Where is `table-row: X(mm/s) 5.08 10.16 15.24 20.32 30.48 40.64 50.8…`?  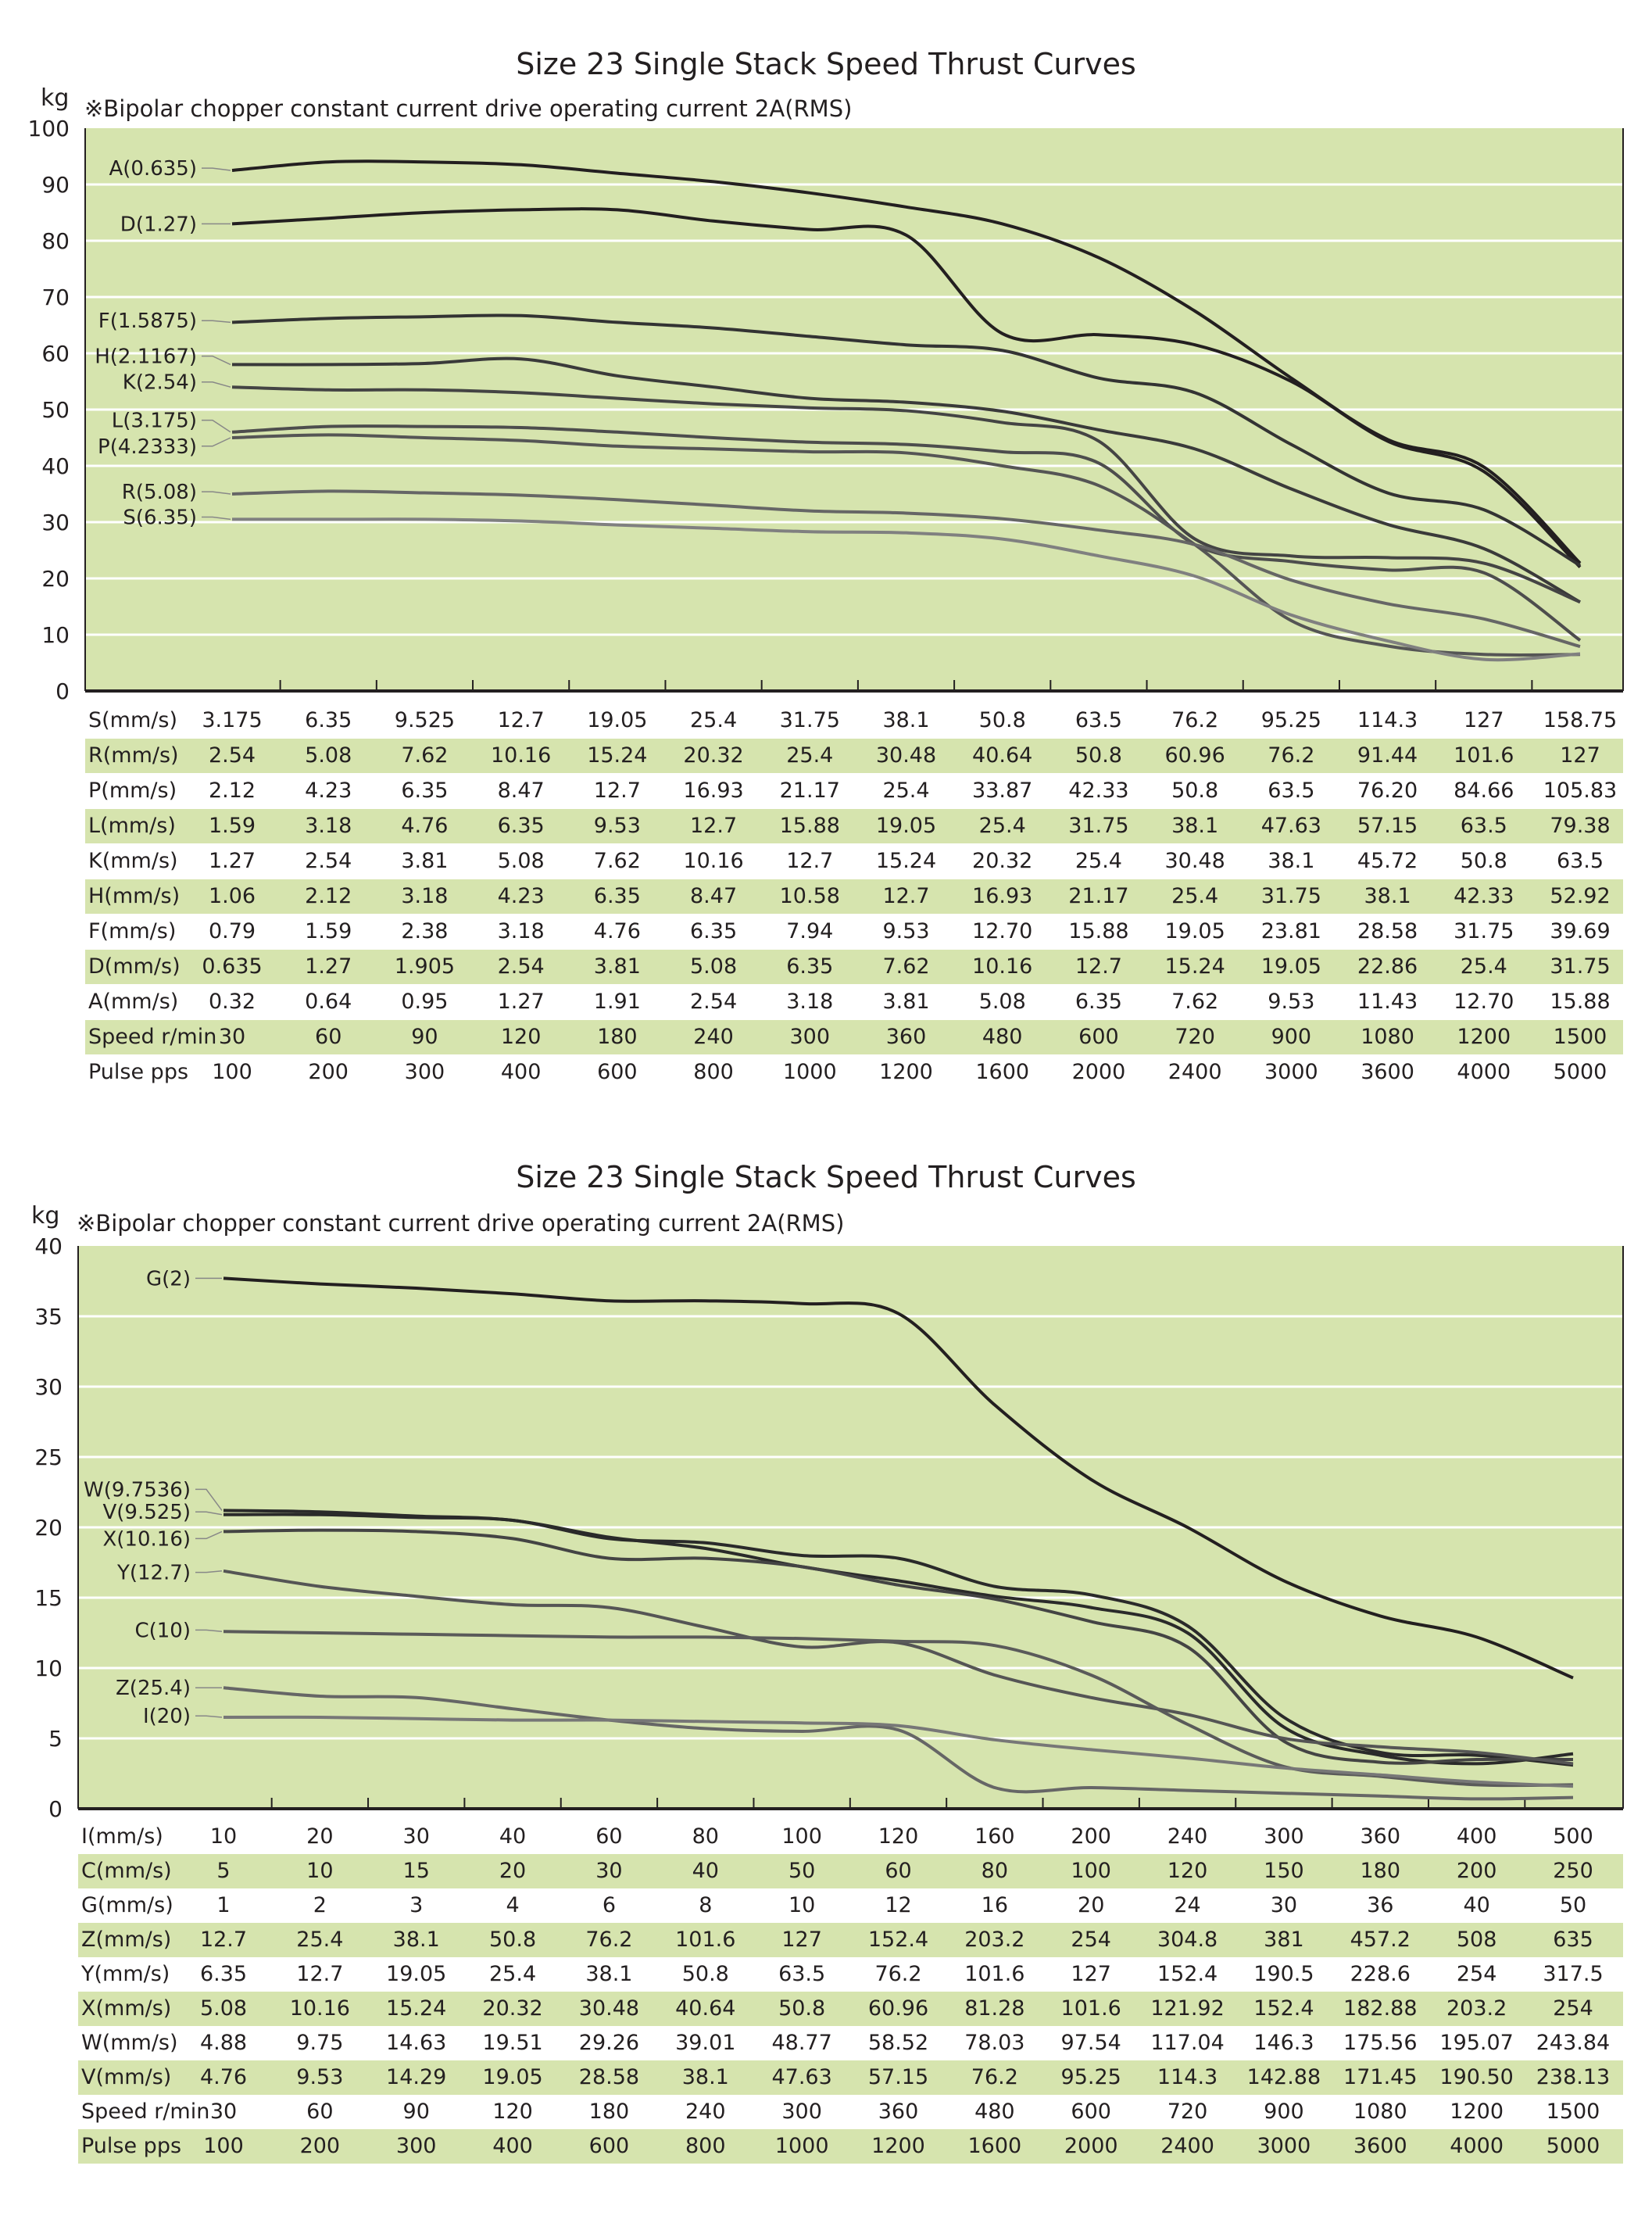
table-row: X(mm/s) 5.08 10.16 15.24 20.32 30.48 40.64 50.8… is located at coordinates (850, 2009).